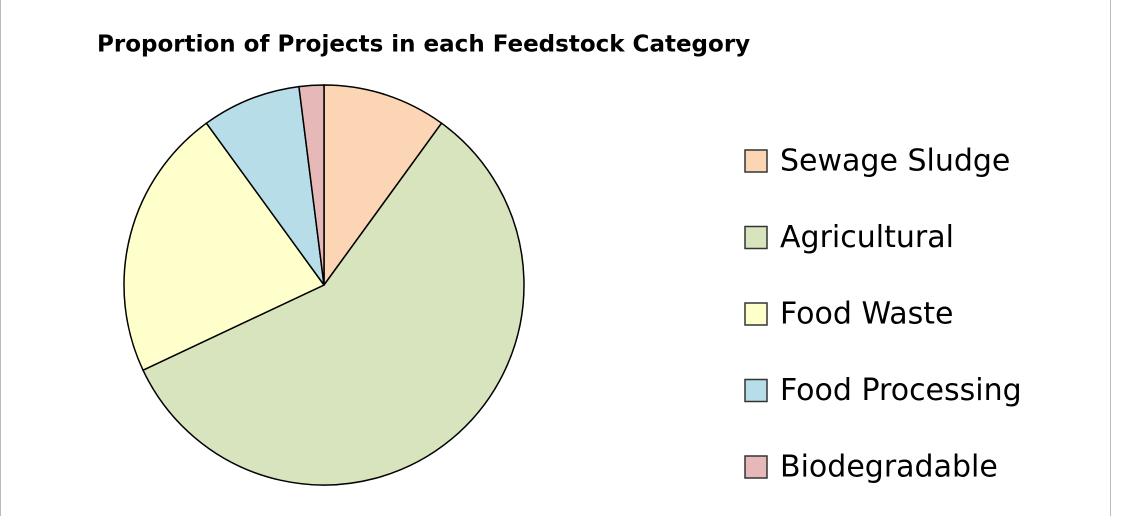 The image size is (1132, 516). Describe the element at coordinates (895, 161) in the screenshot. I see `legend-label: Sewage Sludge` at that location.